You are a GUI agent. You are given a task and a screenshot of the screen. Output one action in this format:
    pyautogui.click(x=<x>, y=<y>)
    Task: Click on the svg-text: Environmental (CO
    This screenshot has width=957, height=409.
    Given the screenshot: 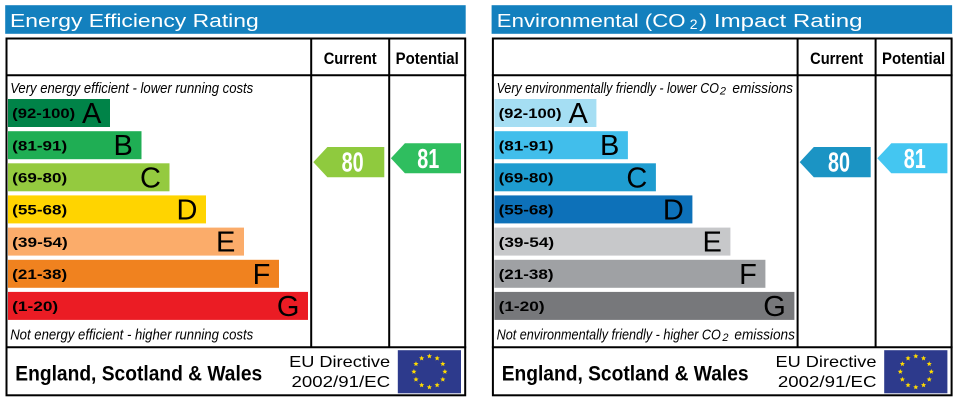 What is the action you would take?
    pyautogui.click(x=591, y=20)
    